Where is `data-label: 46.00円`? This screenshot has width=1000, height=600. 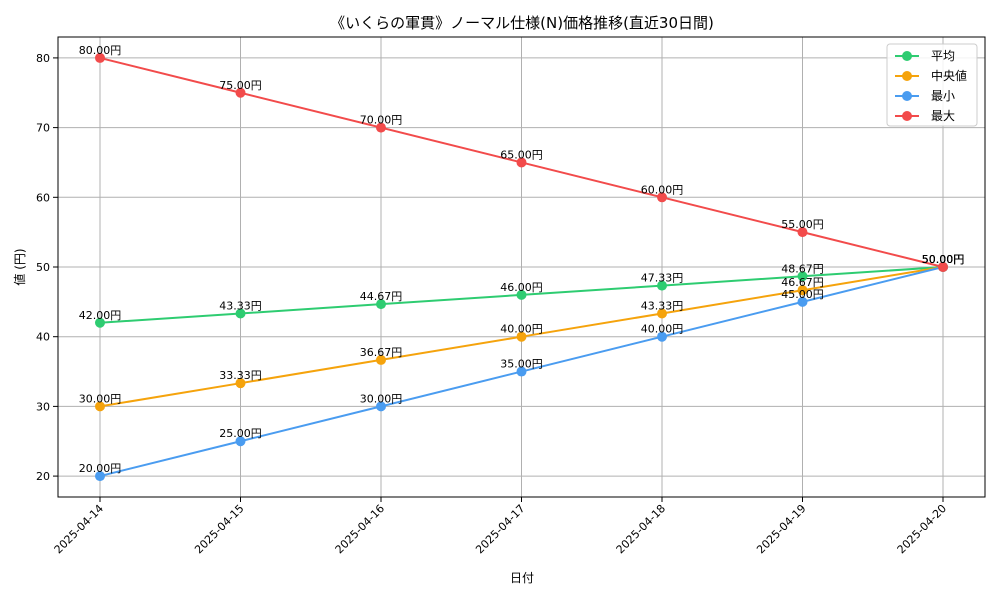 data-label: 46.00円 is located at coordinates (521, 287).